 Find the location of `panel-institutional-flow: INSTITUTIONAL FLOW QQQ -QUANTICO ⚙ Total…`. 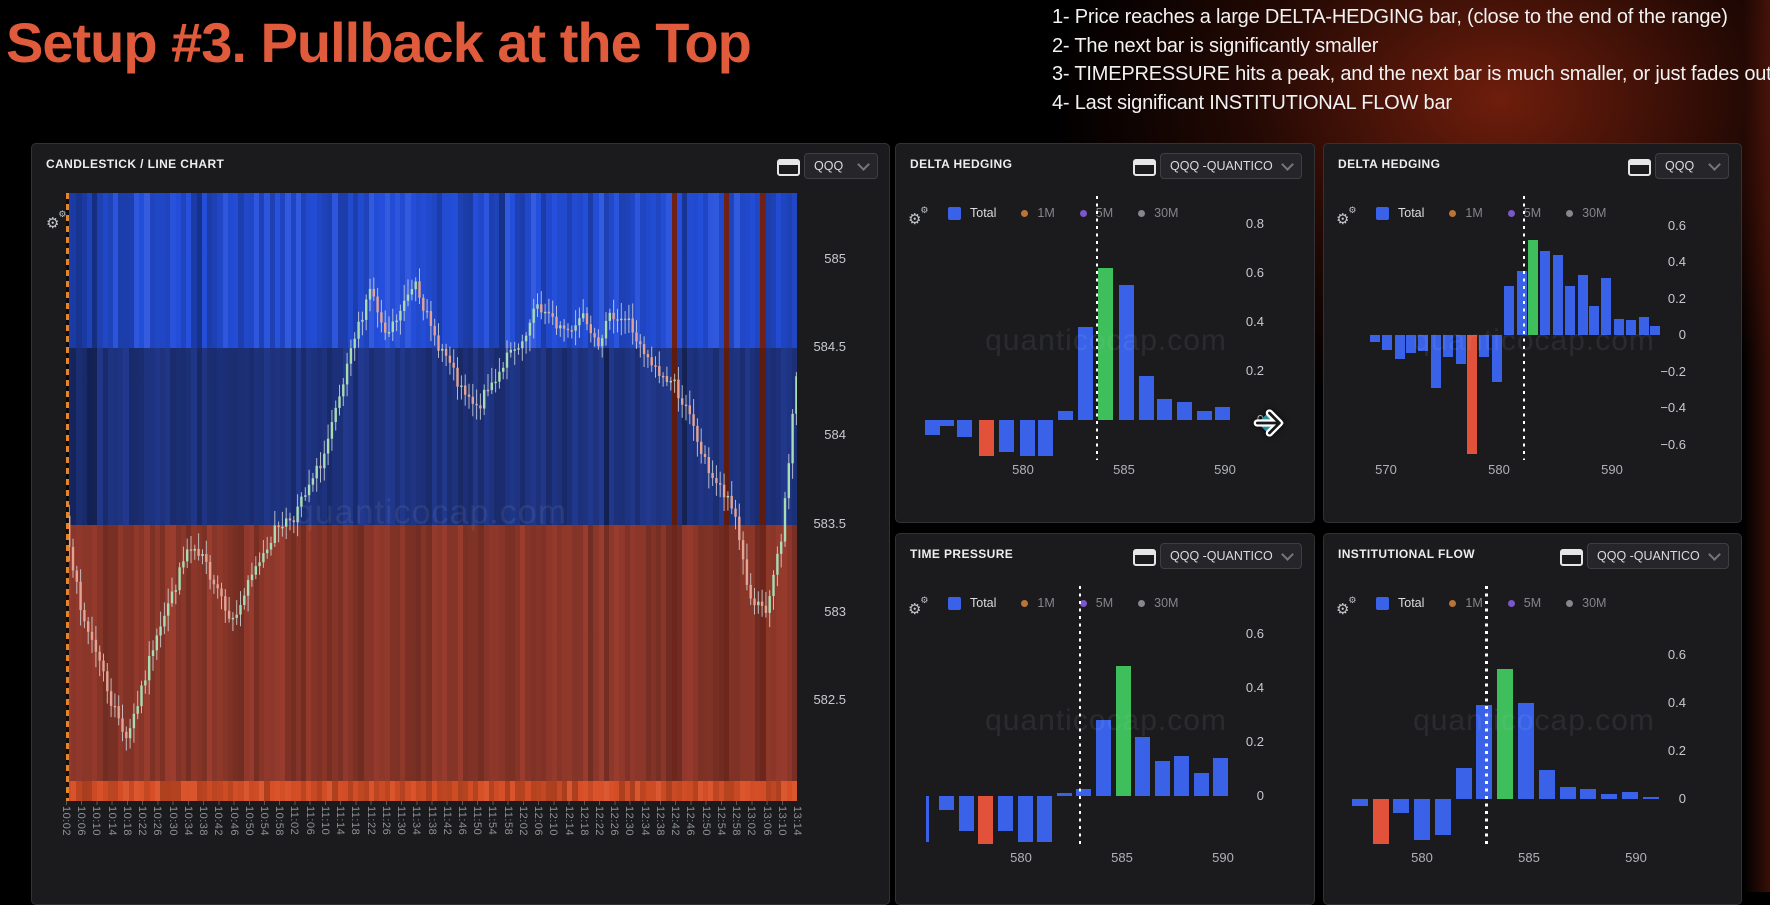

panel-institutional-flow: INSTITUTIONAL FLOW QQQ -QUANTICO ⚙ Total… is located at coordinates (1532, 719).